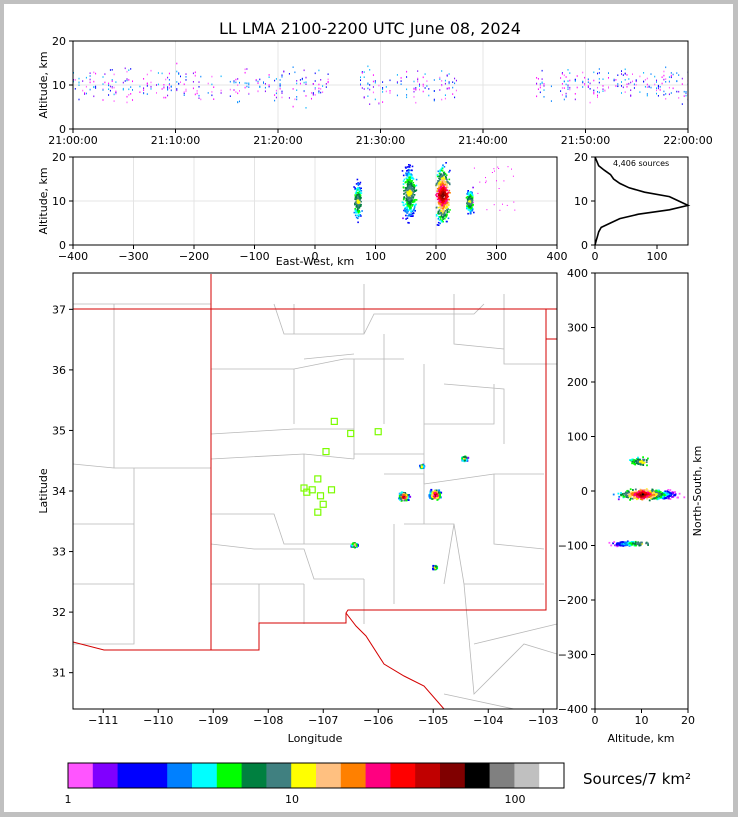 This screenshot has height=817, width=738. What do you see at coordinates (581, 201) in the screenshot?
I see `histogram-ytick: 10` at bounding box center [581, 201].